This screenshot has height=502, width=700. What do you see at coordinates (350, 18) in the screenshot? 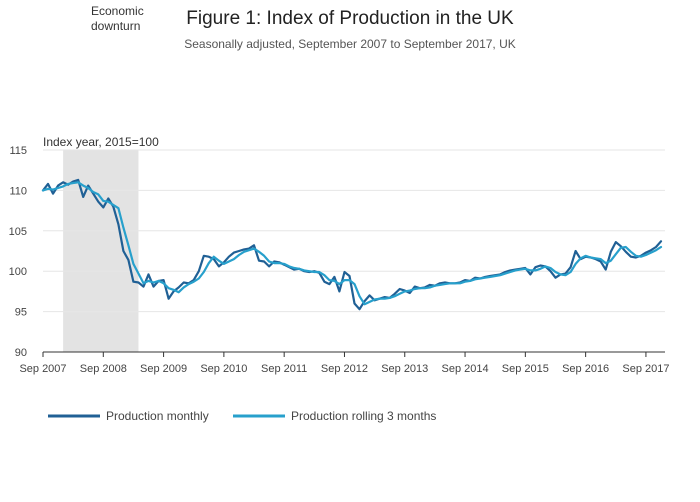
I see `chart-title: Figure 1: Index of Production in the UK` at bounding box center [350, 18].